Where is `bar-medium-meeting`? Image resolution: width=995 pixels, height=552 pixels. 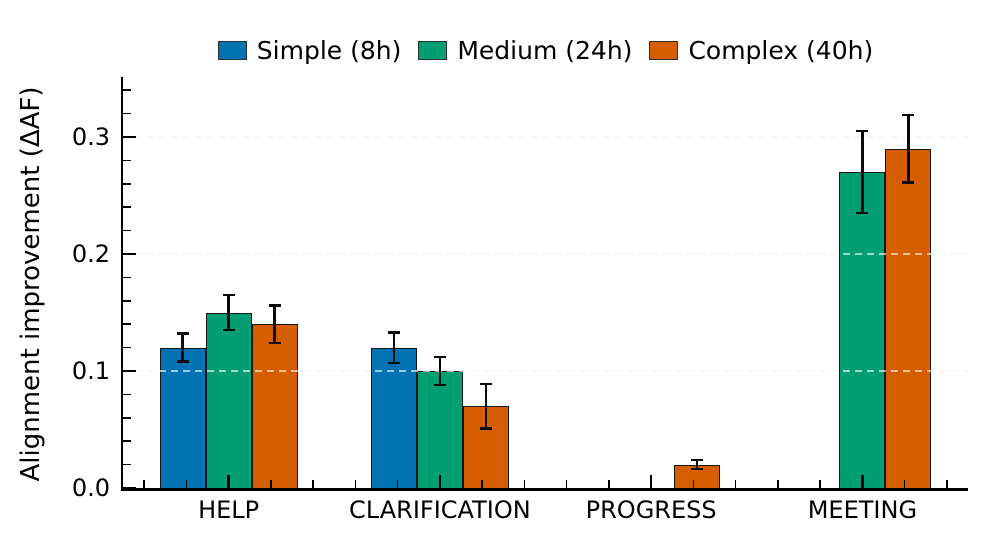
bar-medium-meeting is located at coordinates (862, 330).